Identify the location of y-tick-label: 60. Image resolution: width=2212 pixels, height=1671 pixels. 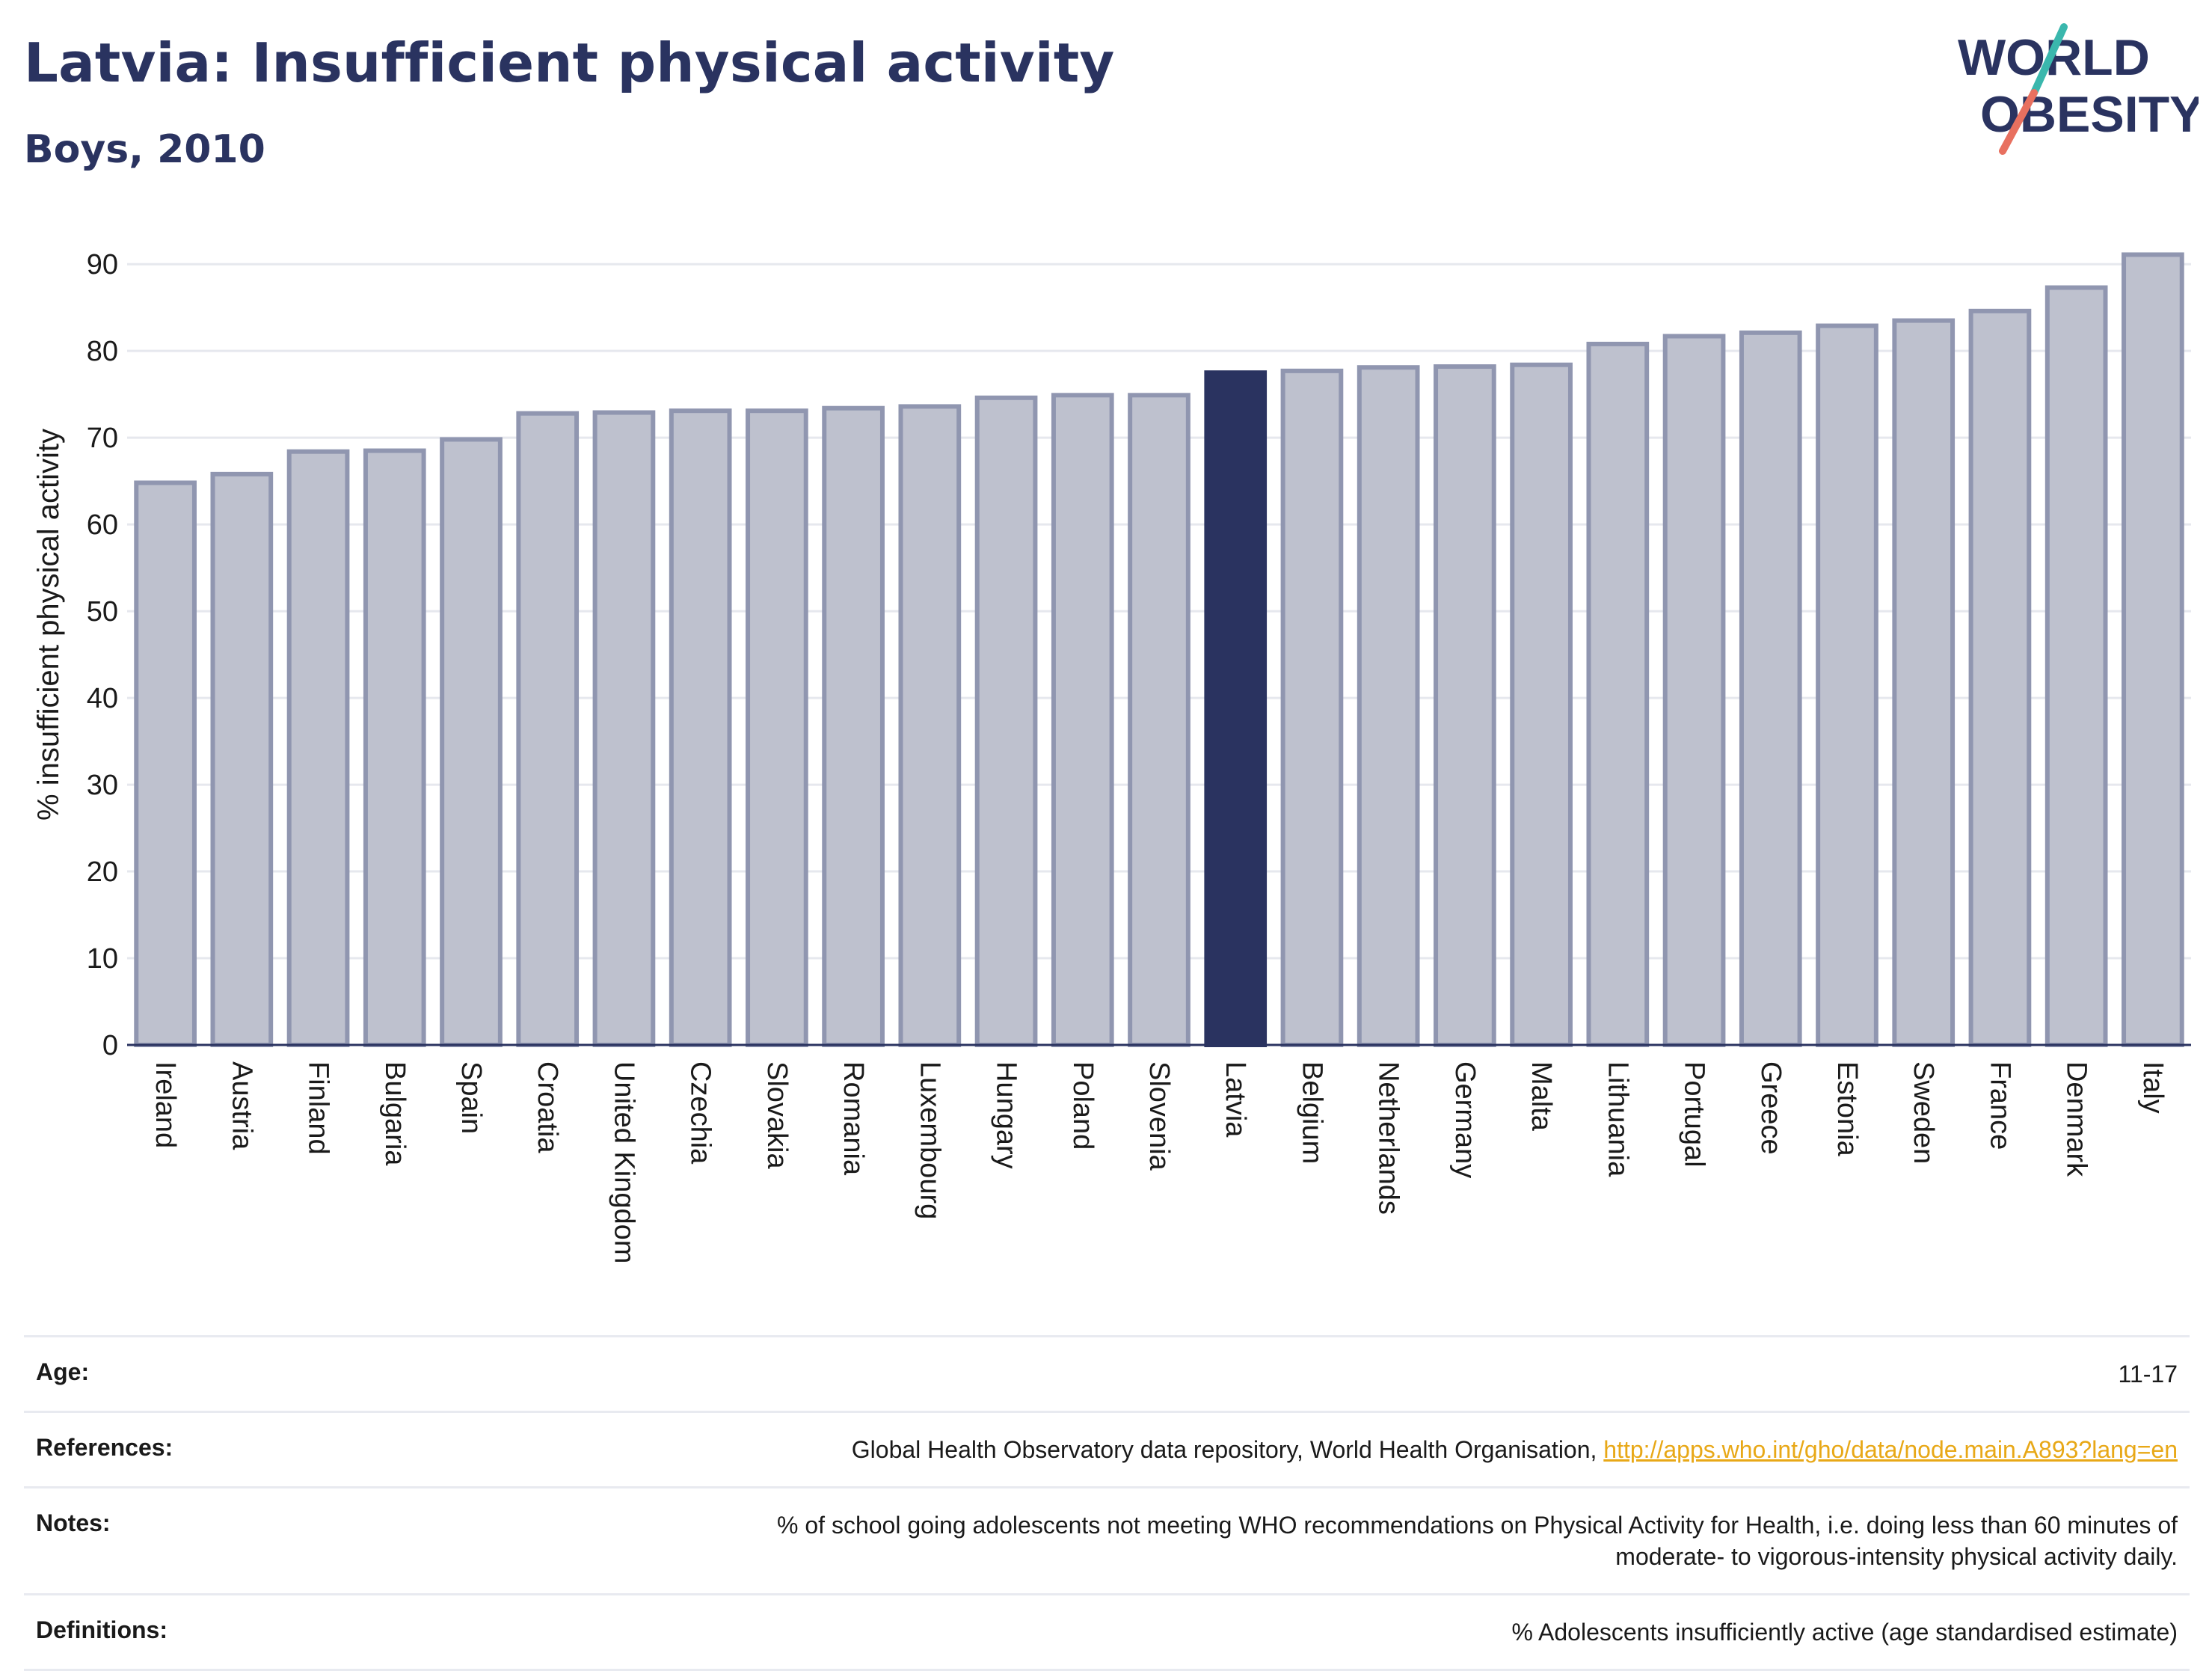
(103, 525).